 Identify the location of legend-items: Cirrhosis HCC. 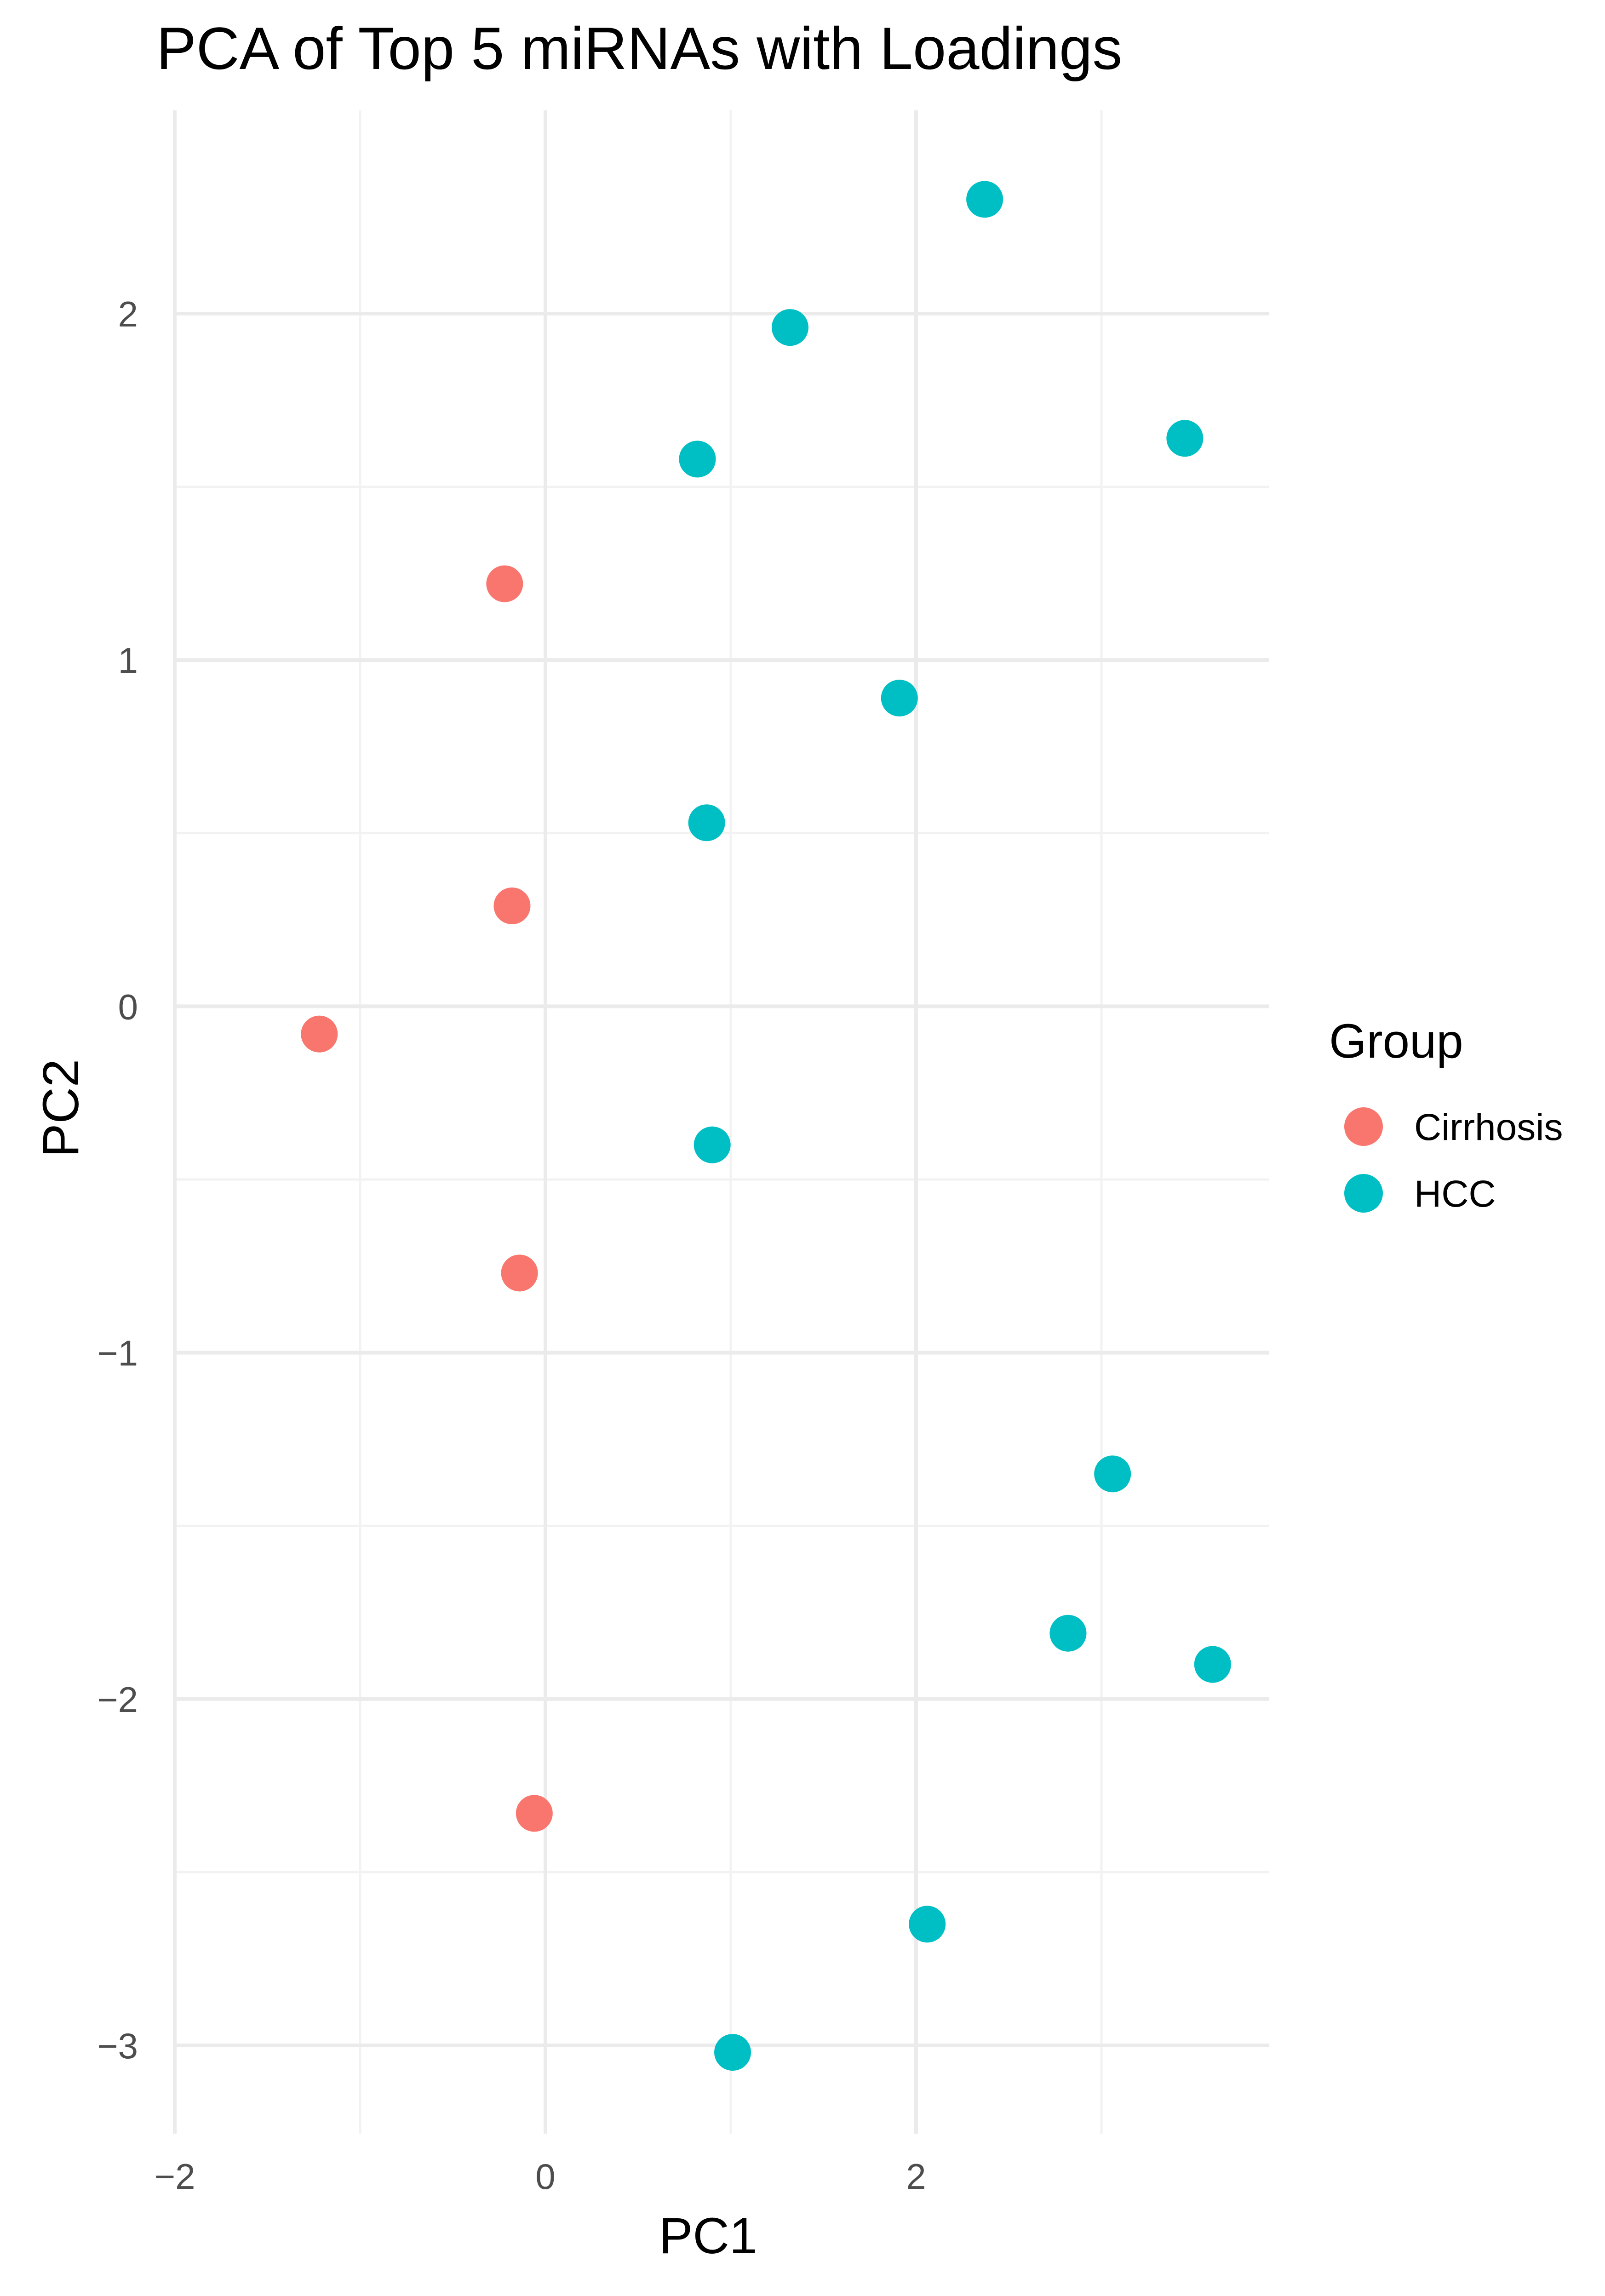
(1454, 1160).